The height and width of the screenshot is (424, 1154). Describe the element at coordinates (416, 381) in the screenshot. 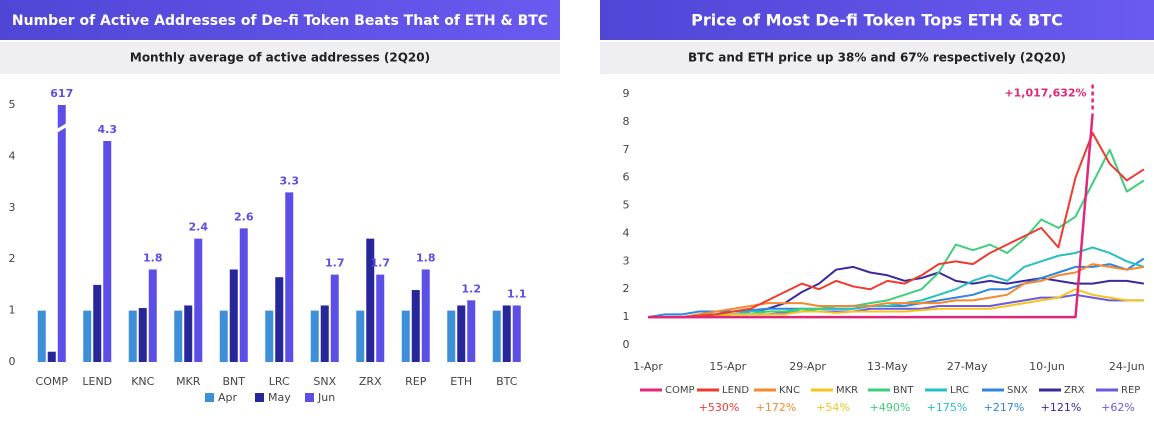

I see `x-tick-label: REP` at that location.